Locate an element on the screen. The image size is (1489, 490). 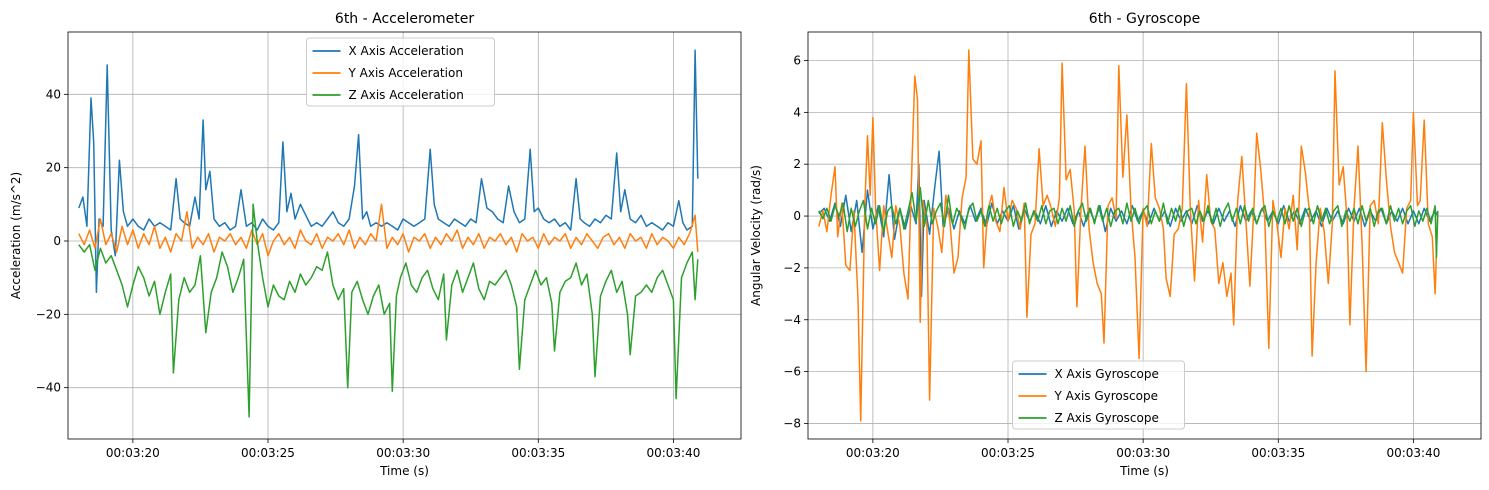
y-tick-label: 6 is located at coordinates (797, 61).